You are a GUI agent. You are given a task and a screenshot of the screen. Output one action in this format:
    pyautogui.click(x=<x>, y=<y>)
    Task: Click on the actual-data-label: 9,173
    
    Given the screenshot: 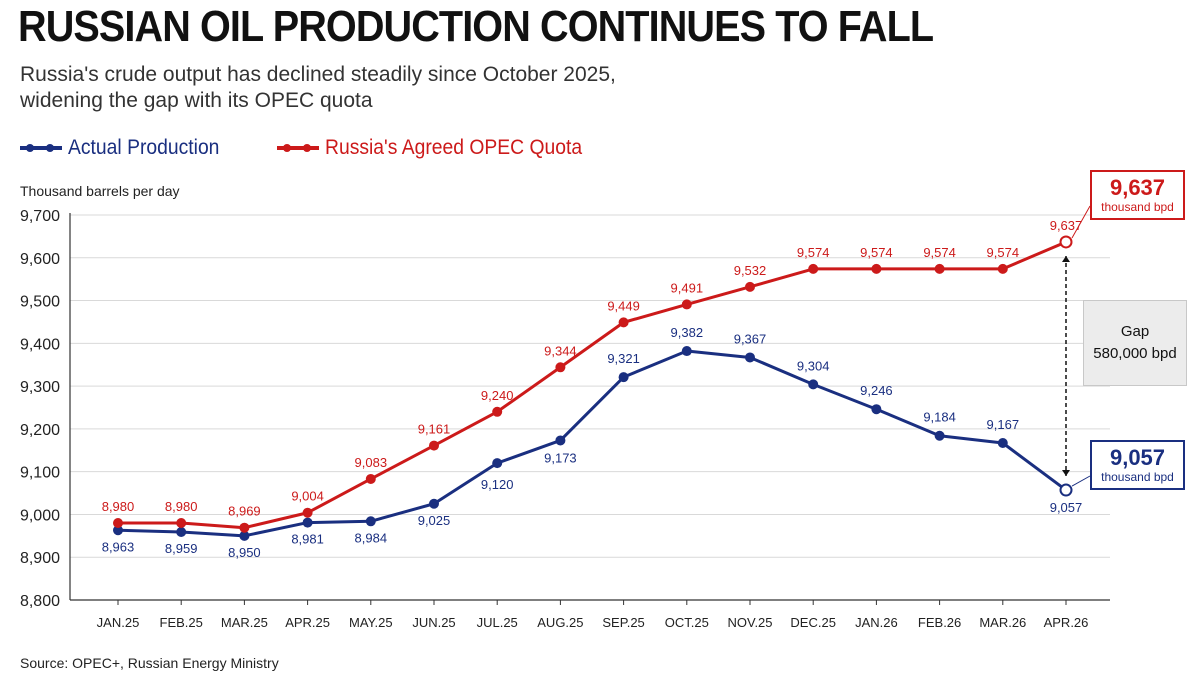 What is the action you would take?
    pyautogui.click(x=560, y=457)
    